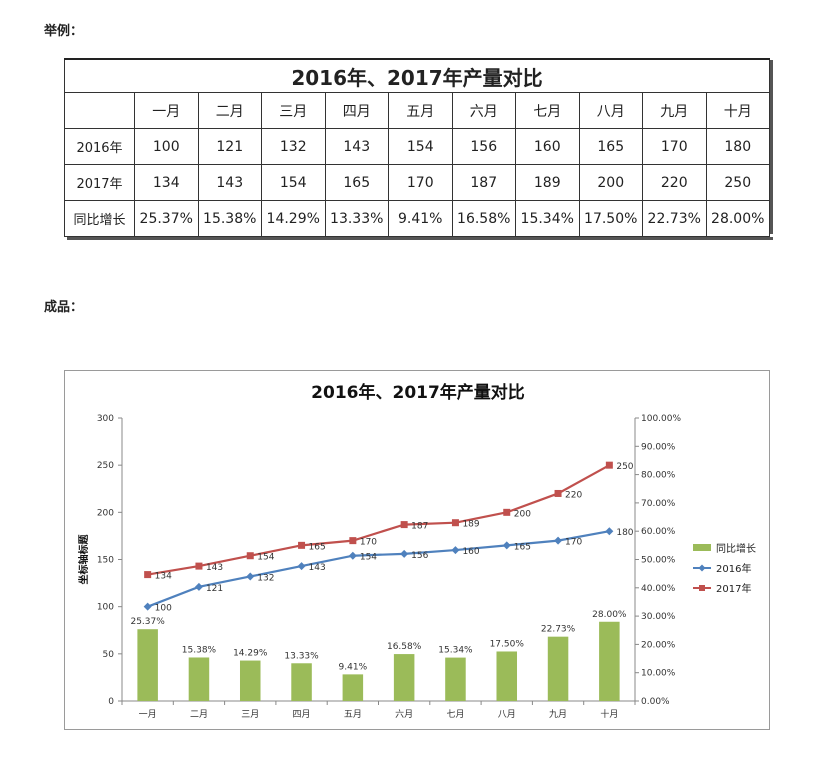 The image size is (815, 763). What do you see at coordinates (356, 182) in the screenshot?
I see `table-cell: 165` at bounding box center [356, 182].